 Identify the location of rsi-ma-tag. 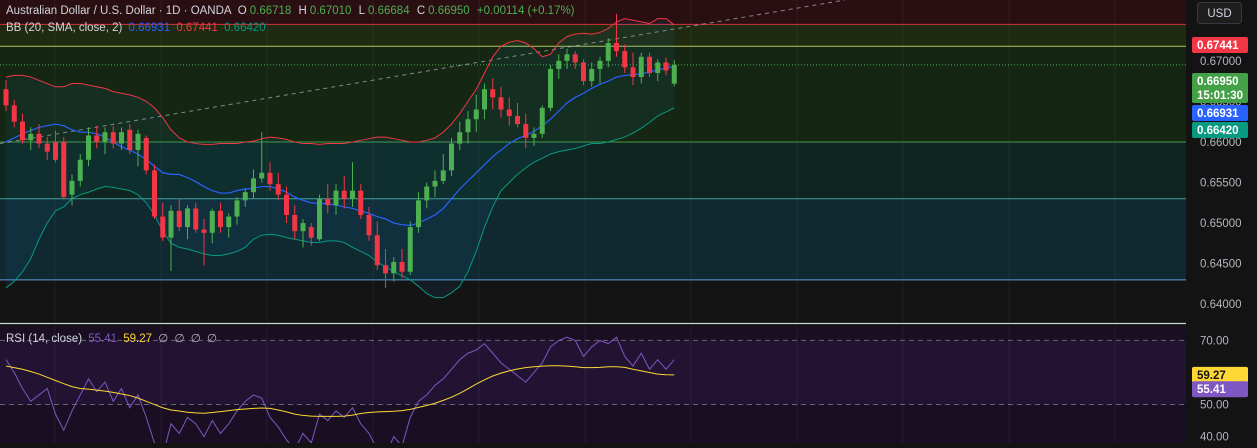
(1220, 374).